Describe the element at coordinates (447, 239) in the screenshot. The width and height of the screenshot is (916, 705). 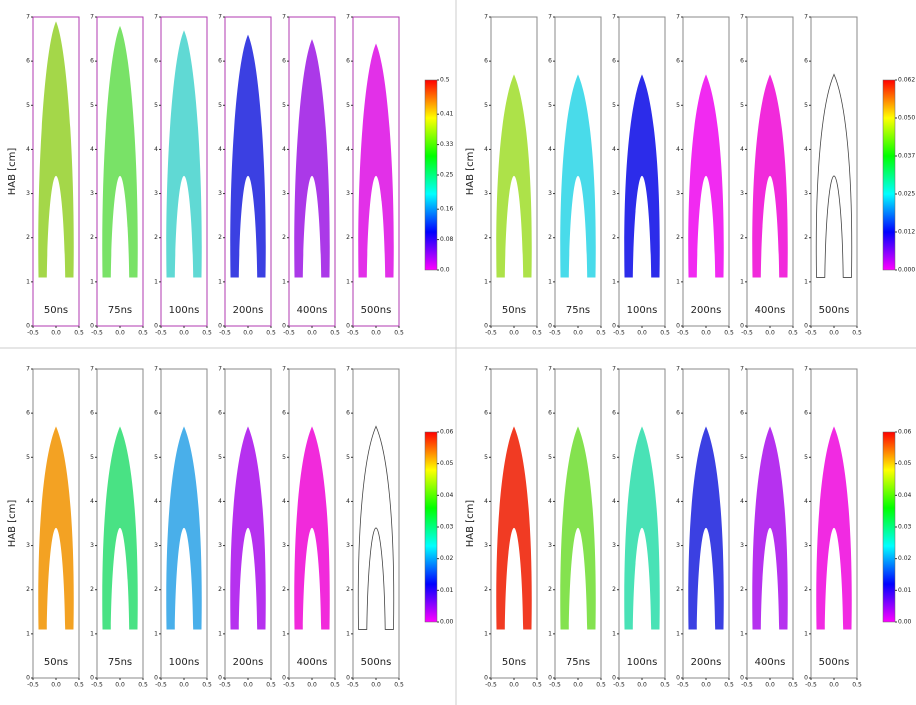
I see `colorbar-tick-label: 0.08` at that location.